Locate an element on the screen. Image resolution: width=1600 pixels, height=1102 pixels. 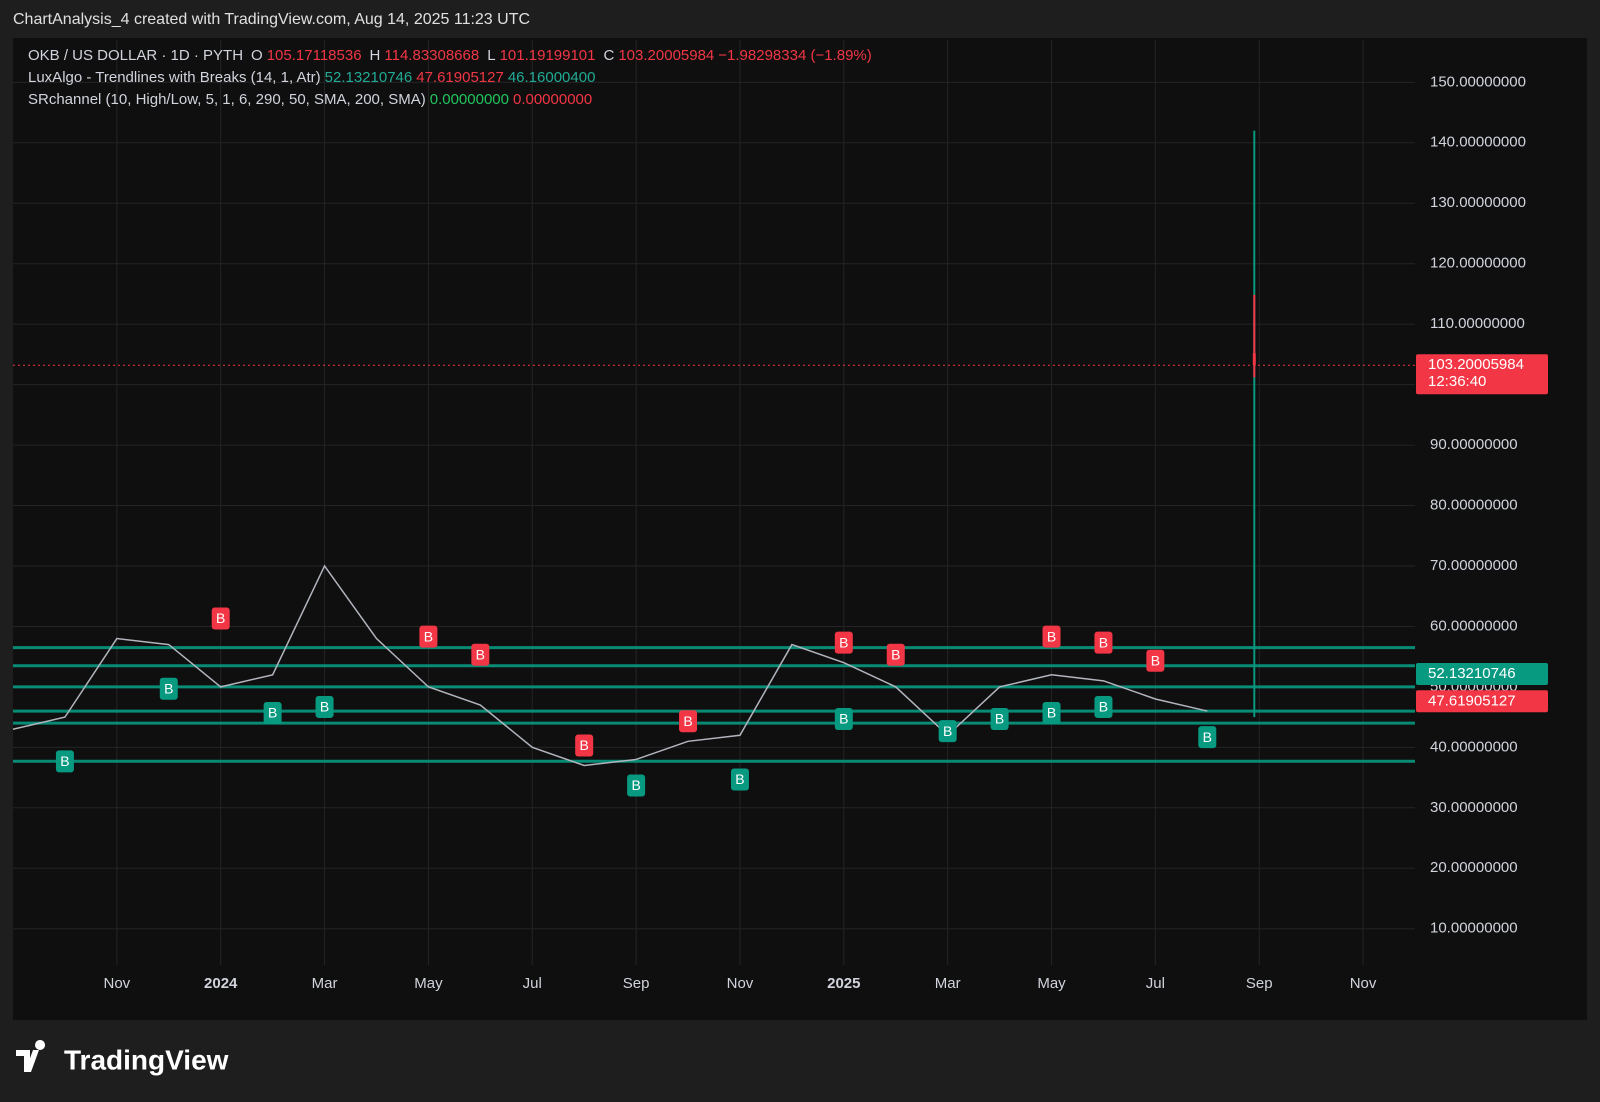
price-line is located at coordinates (610, 665).